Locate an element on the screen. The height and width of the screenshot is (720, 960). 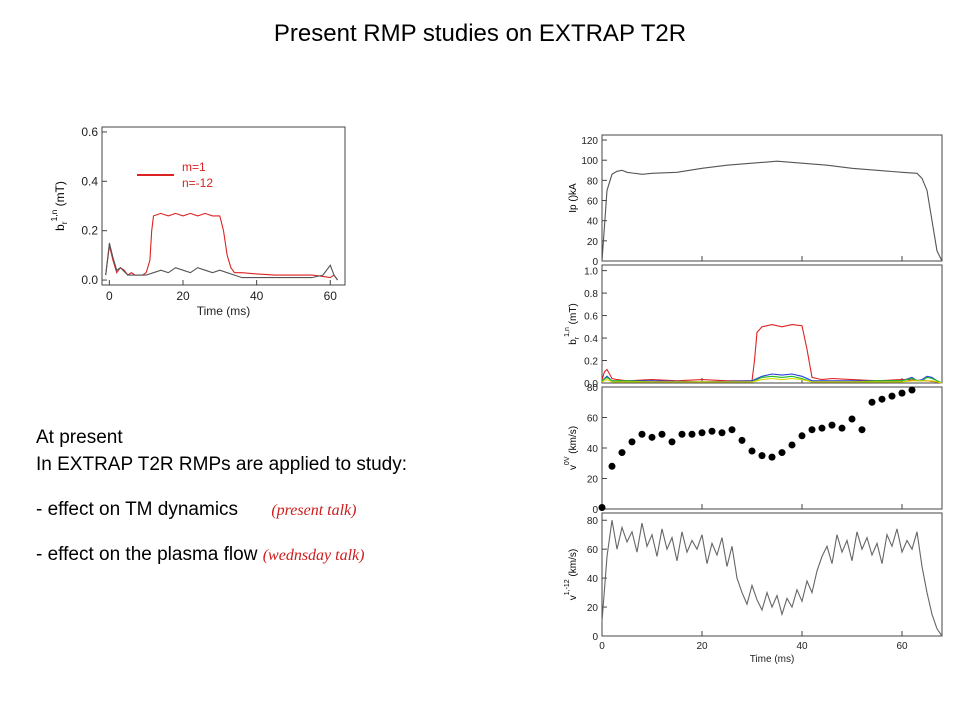
ylabel-part: r is located at coordinates (577, 337).